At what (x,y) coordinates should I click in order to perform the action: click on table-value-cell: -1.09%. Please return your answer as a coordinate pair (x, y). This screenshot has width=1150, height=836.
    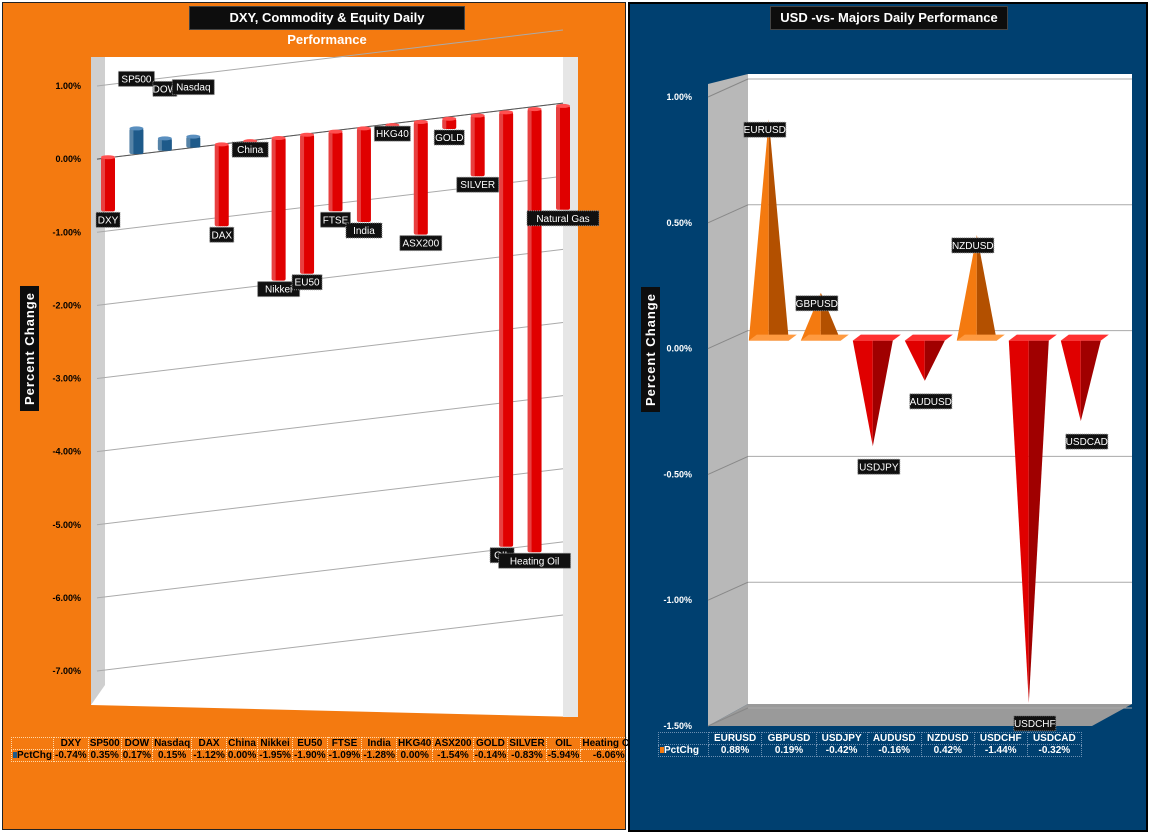
    Looking at the image, I should click on (344, 755).